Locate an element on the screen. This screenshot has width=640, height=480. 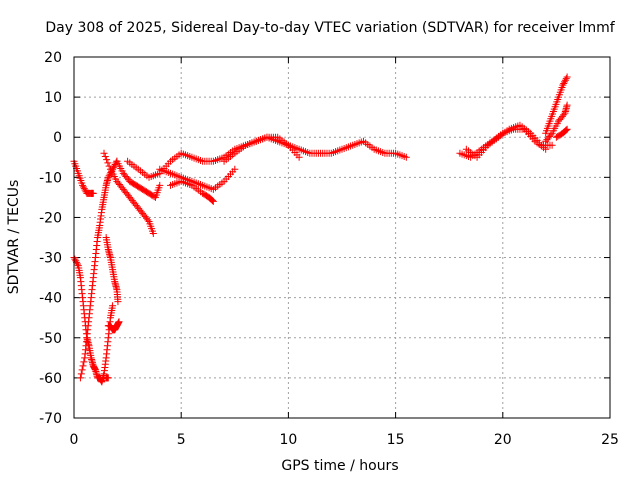
x-tick-label: 10 is located at coordinates (288, 440).